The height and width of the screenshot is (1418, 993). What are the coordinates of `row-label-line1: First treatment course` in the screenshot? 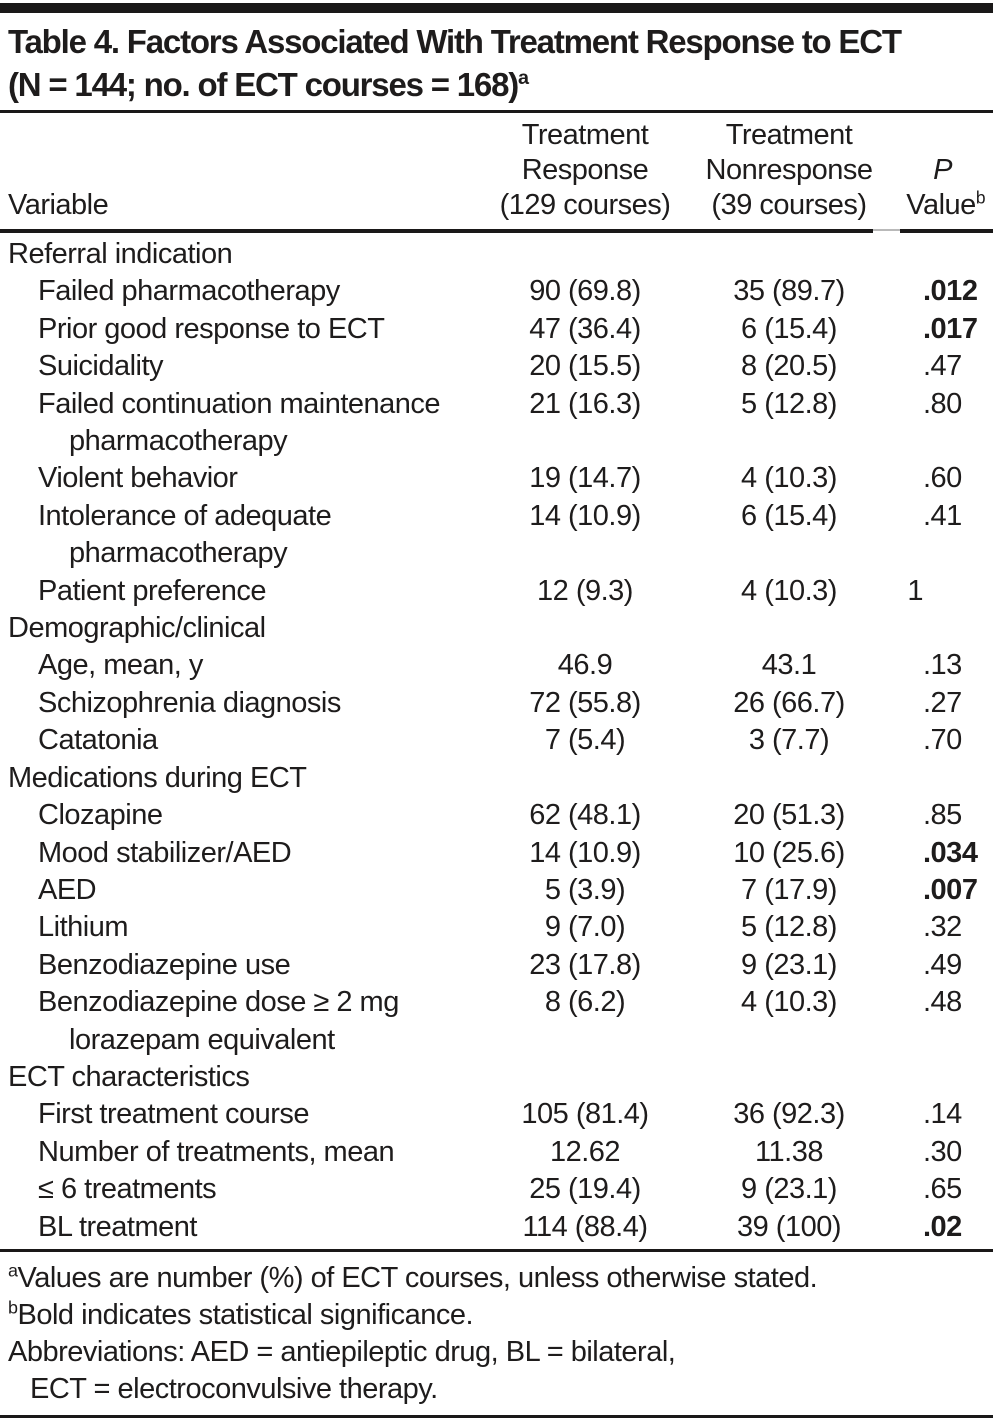 It's located at (174, 1114).